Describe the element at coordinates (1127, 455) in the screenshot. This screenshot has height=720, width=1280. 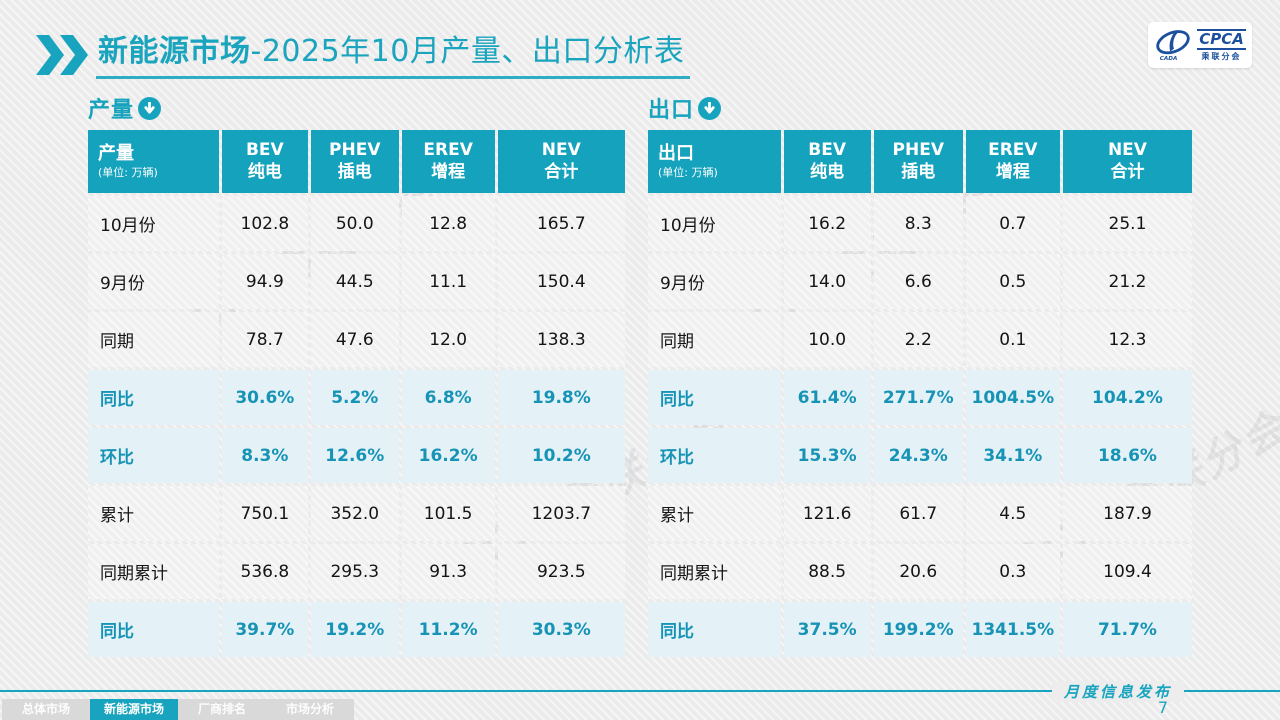
I see `table-cell-value: 18.6%` at that location.